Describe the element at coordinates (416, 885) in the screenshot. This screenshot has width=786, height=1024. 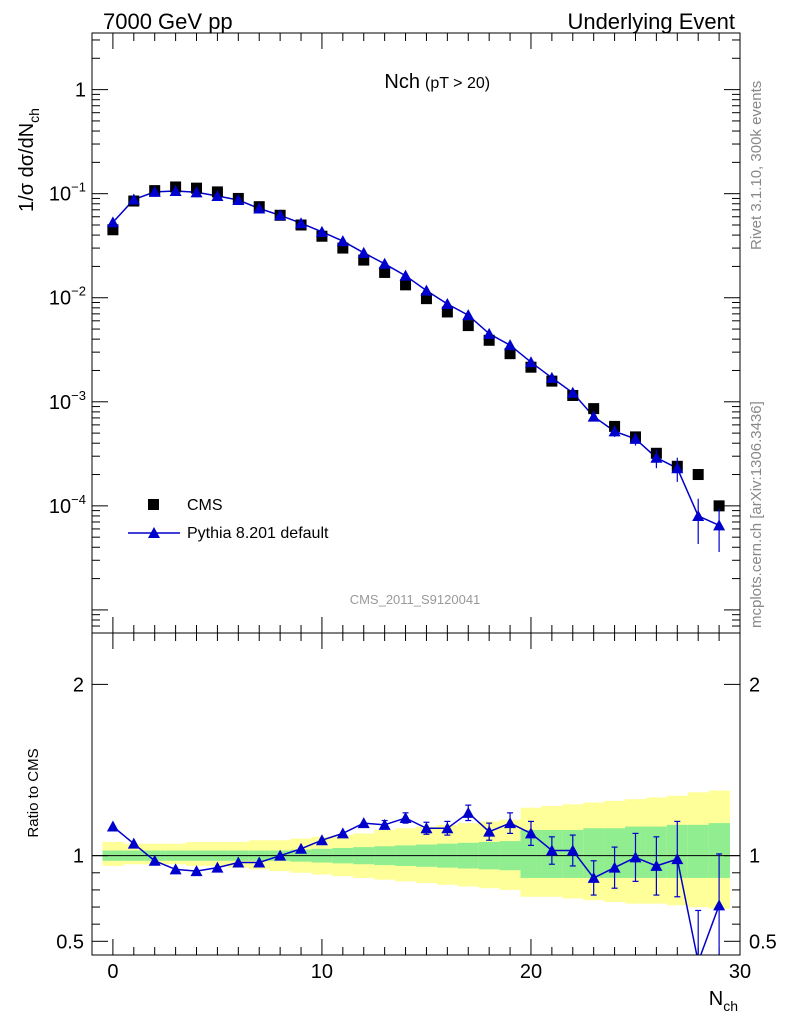
I see `ratio-series` at that location.